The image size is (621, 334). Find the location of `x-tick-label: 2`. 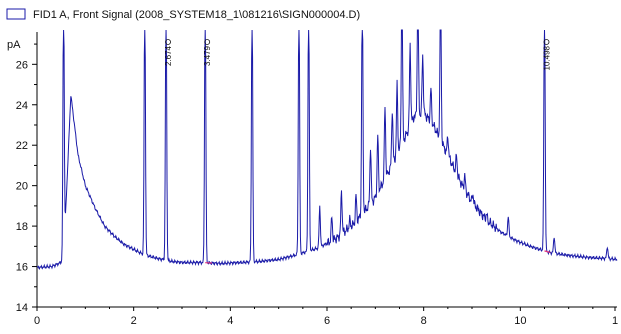

x-tick-label: 2 is located at coordinates (134, 321).